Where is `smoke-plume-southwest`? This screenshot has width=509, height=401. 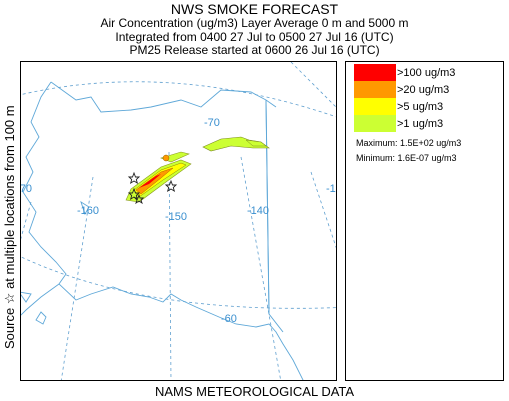 smoke-plume-southwest is located at coordinates (158, 177).